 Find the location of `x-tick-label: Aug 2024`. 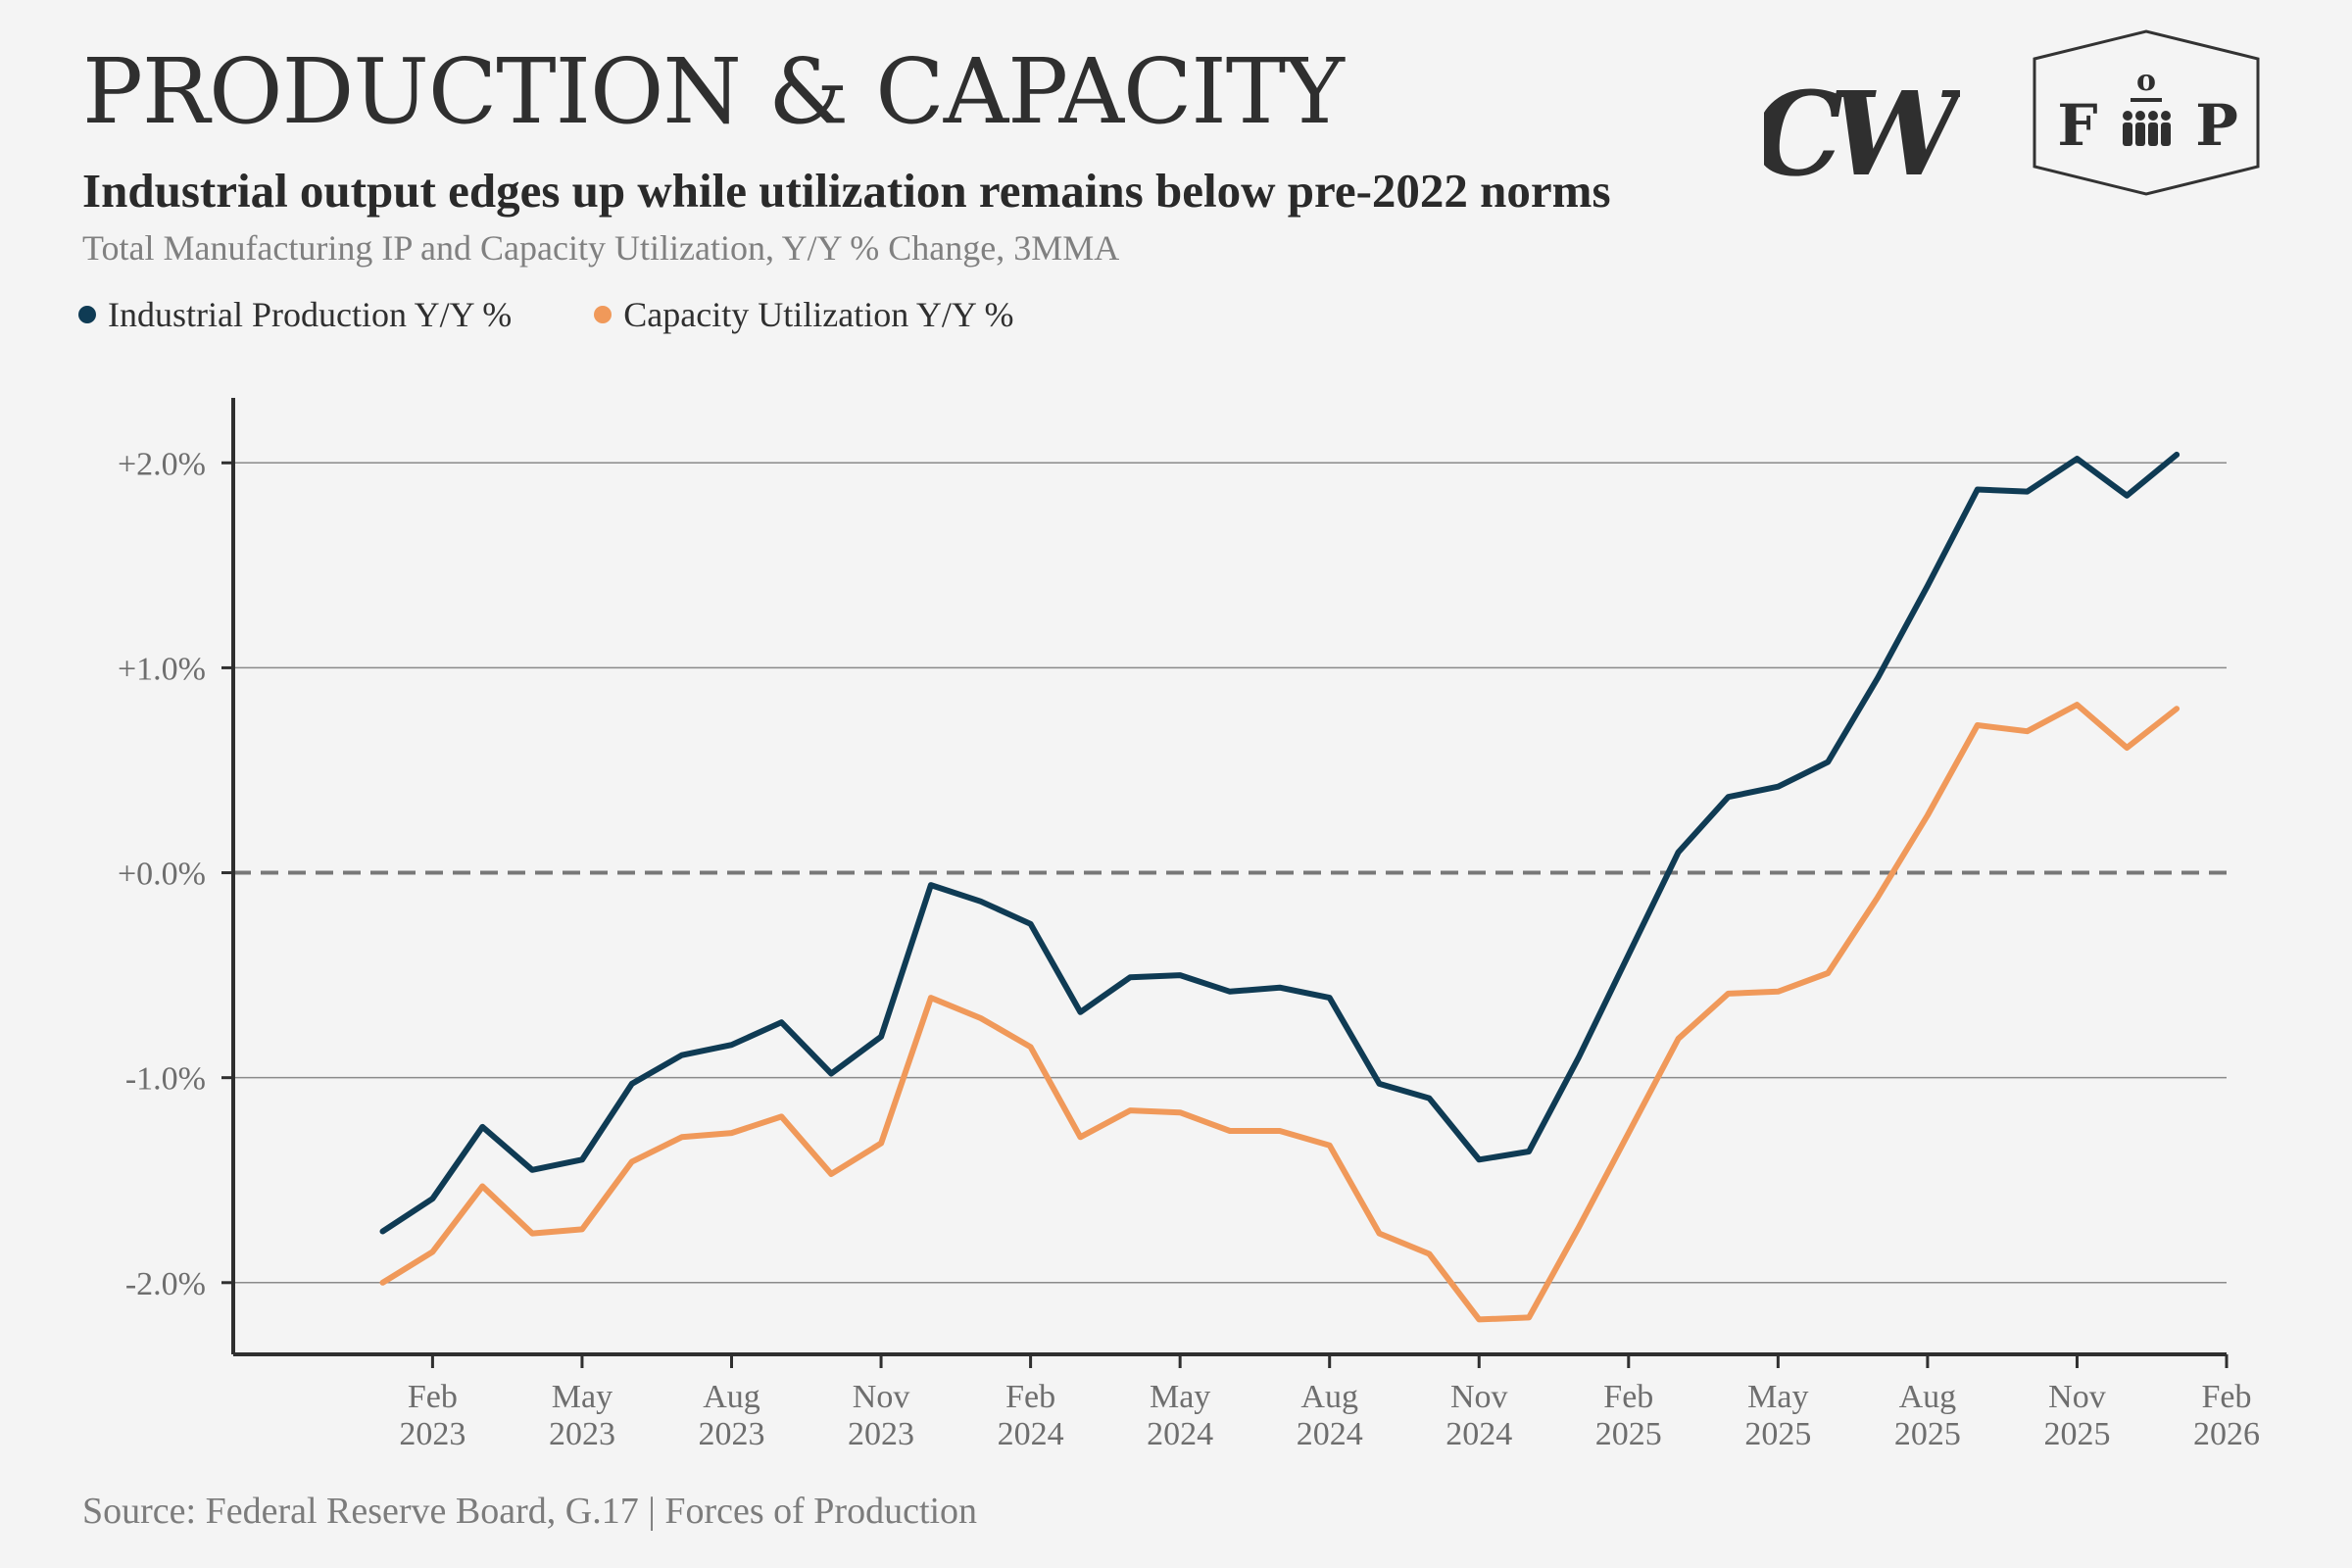

x-tick-label: Aug 2024 is located at coordinates (1330, 1415).